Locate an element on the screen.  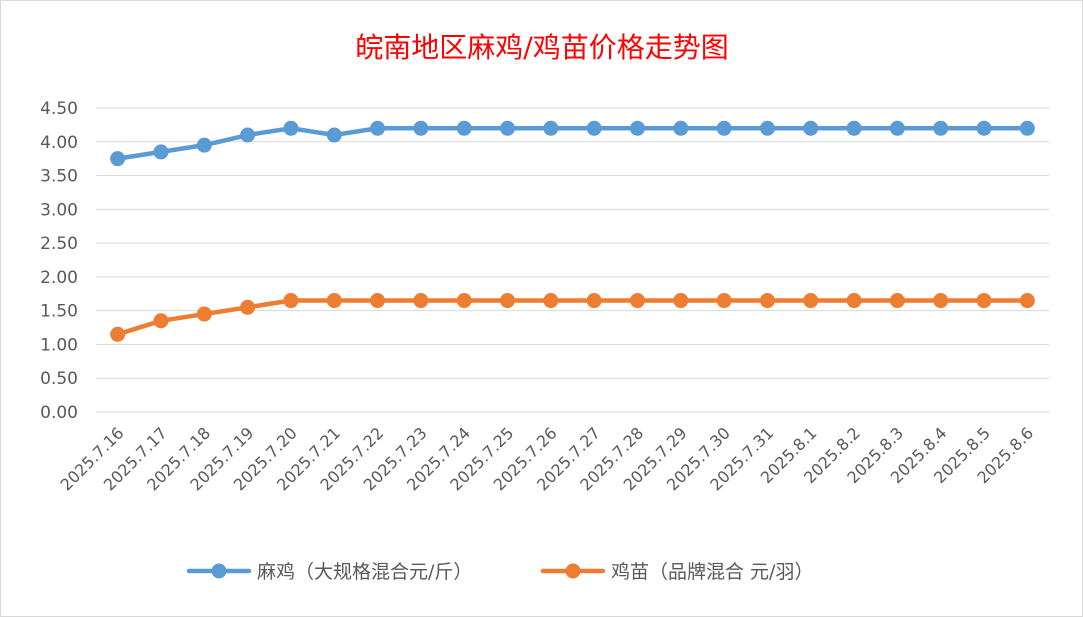
y-tick-label: 3.50 is located at coordinates (59, 177).